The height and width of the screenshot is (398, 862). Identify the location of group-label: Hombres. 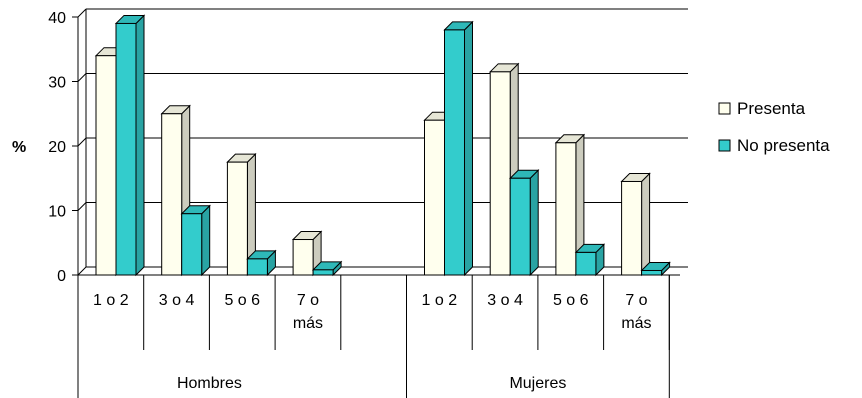
(209, 383).